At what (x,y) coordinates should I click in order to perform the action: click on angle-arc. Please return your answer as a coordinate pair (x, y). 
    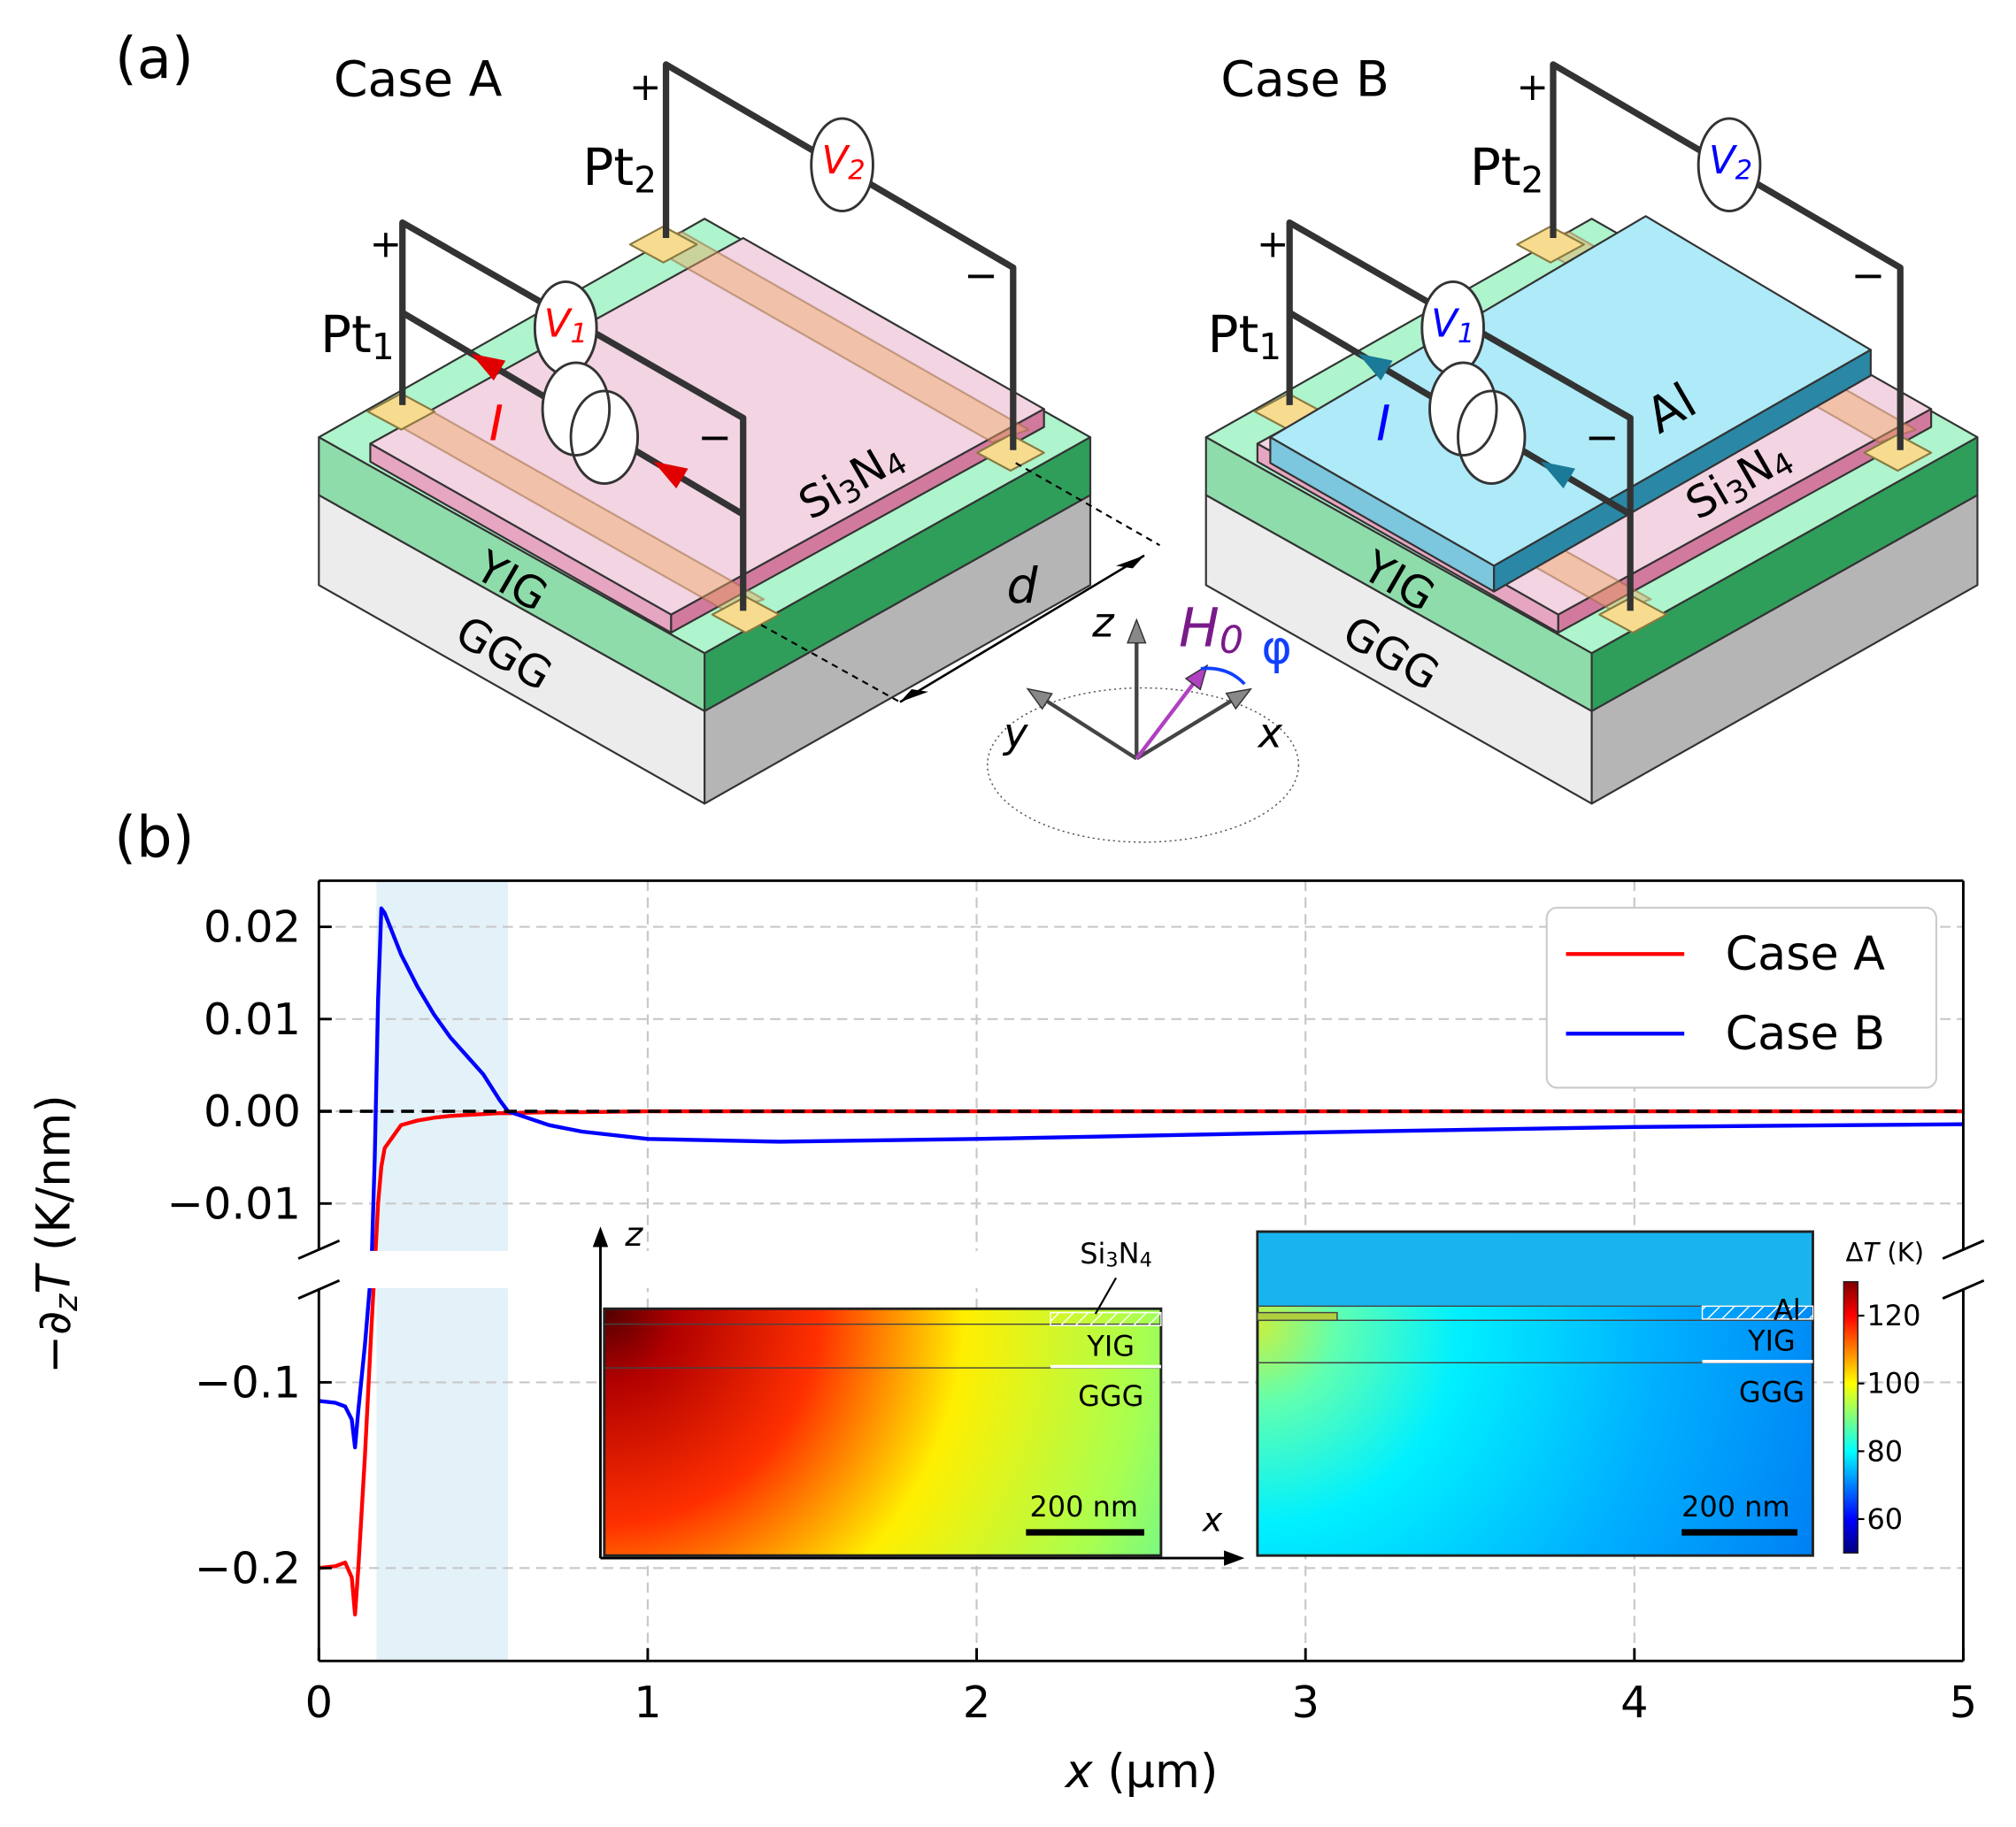
    Looking at the image, I should click on (1223, 676).